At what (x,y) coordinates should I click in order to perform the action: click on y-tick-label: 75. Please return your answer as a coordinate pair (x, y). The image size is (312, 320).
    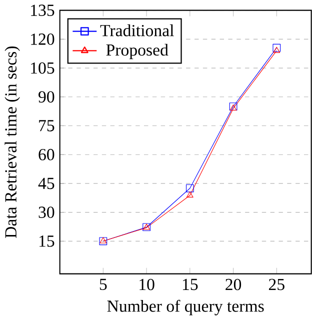
    Looking at the image, I should click on (46, 126).